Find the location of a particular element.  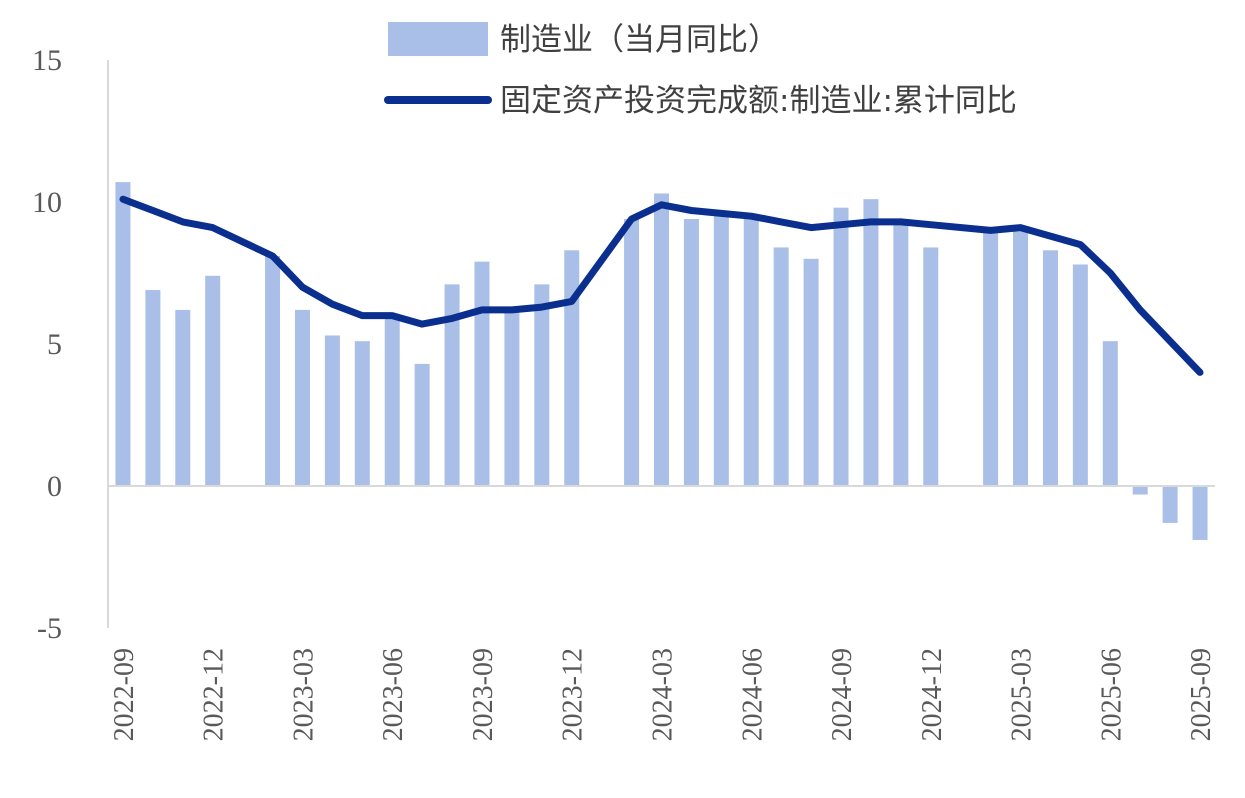

y-tick-label: -5 is located at coordinates (49, 628).